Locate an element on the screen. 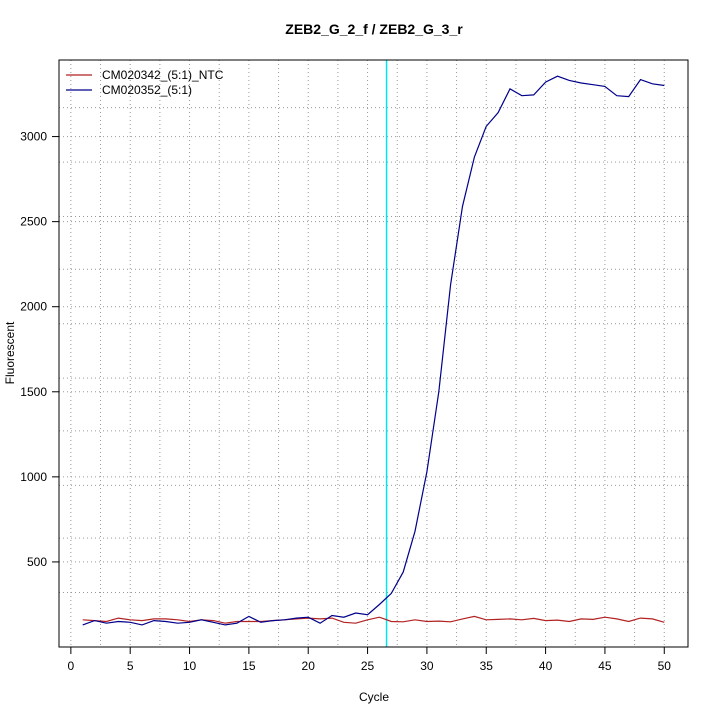 This screenshot has width=720, height=720. x-tick-label: 40 is located at coordinates (546, 666).